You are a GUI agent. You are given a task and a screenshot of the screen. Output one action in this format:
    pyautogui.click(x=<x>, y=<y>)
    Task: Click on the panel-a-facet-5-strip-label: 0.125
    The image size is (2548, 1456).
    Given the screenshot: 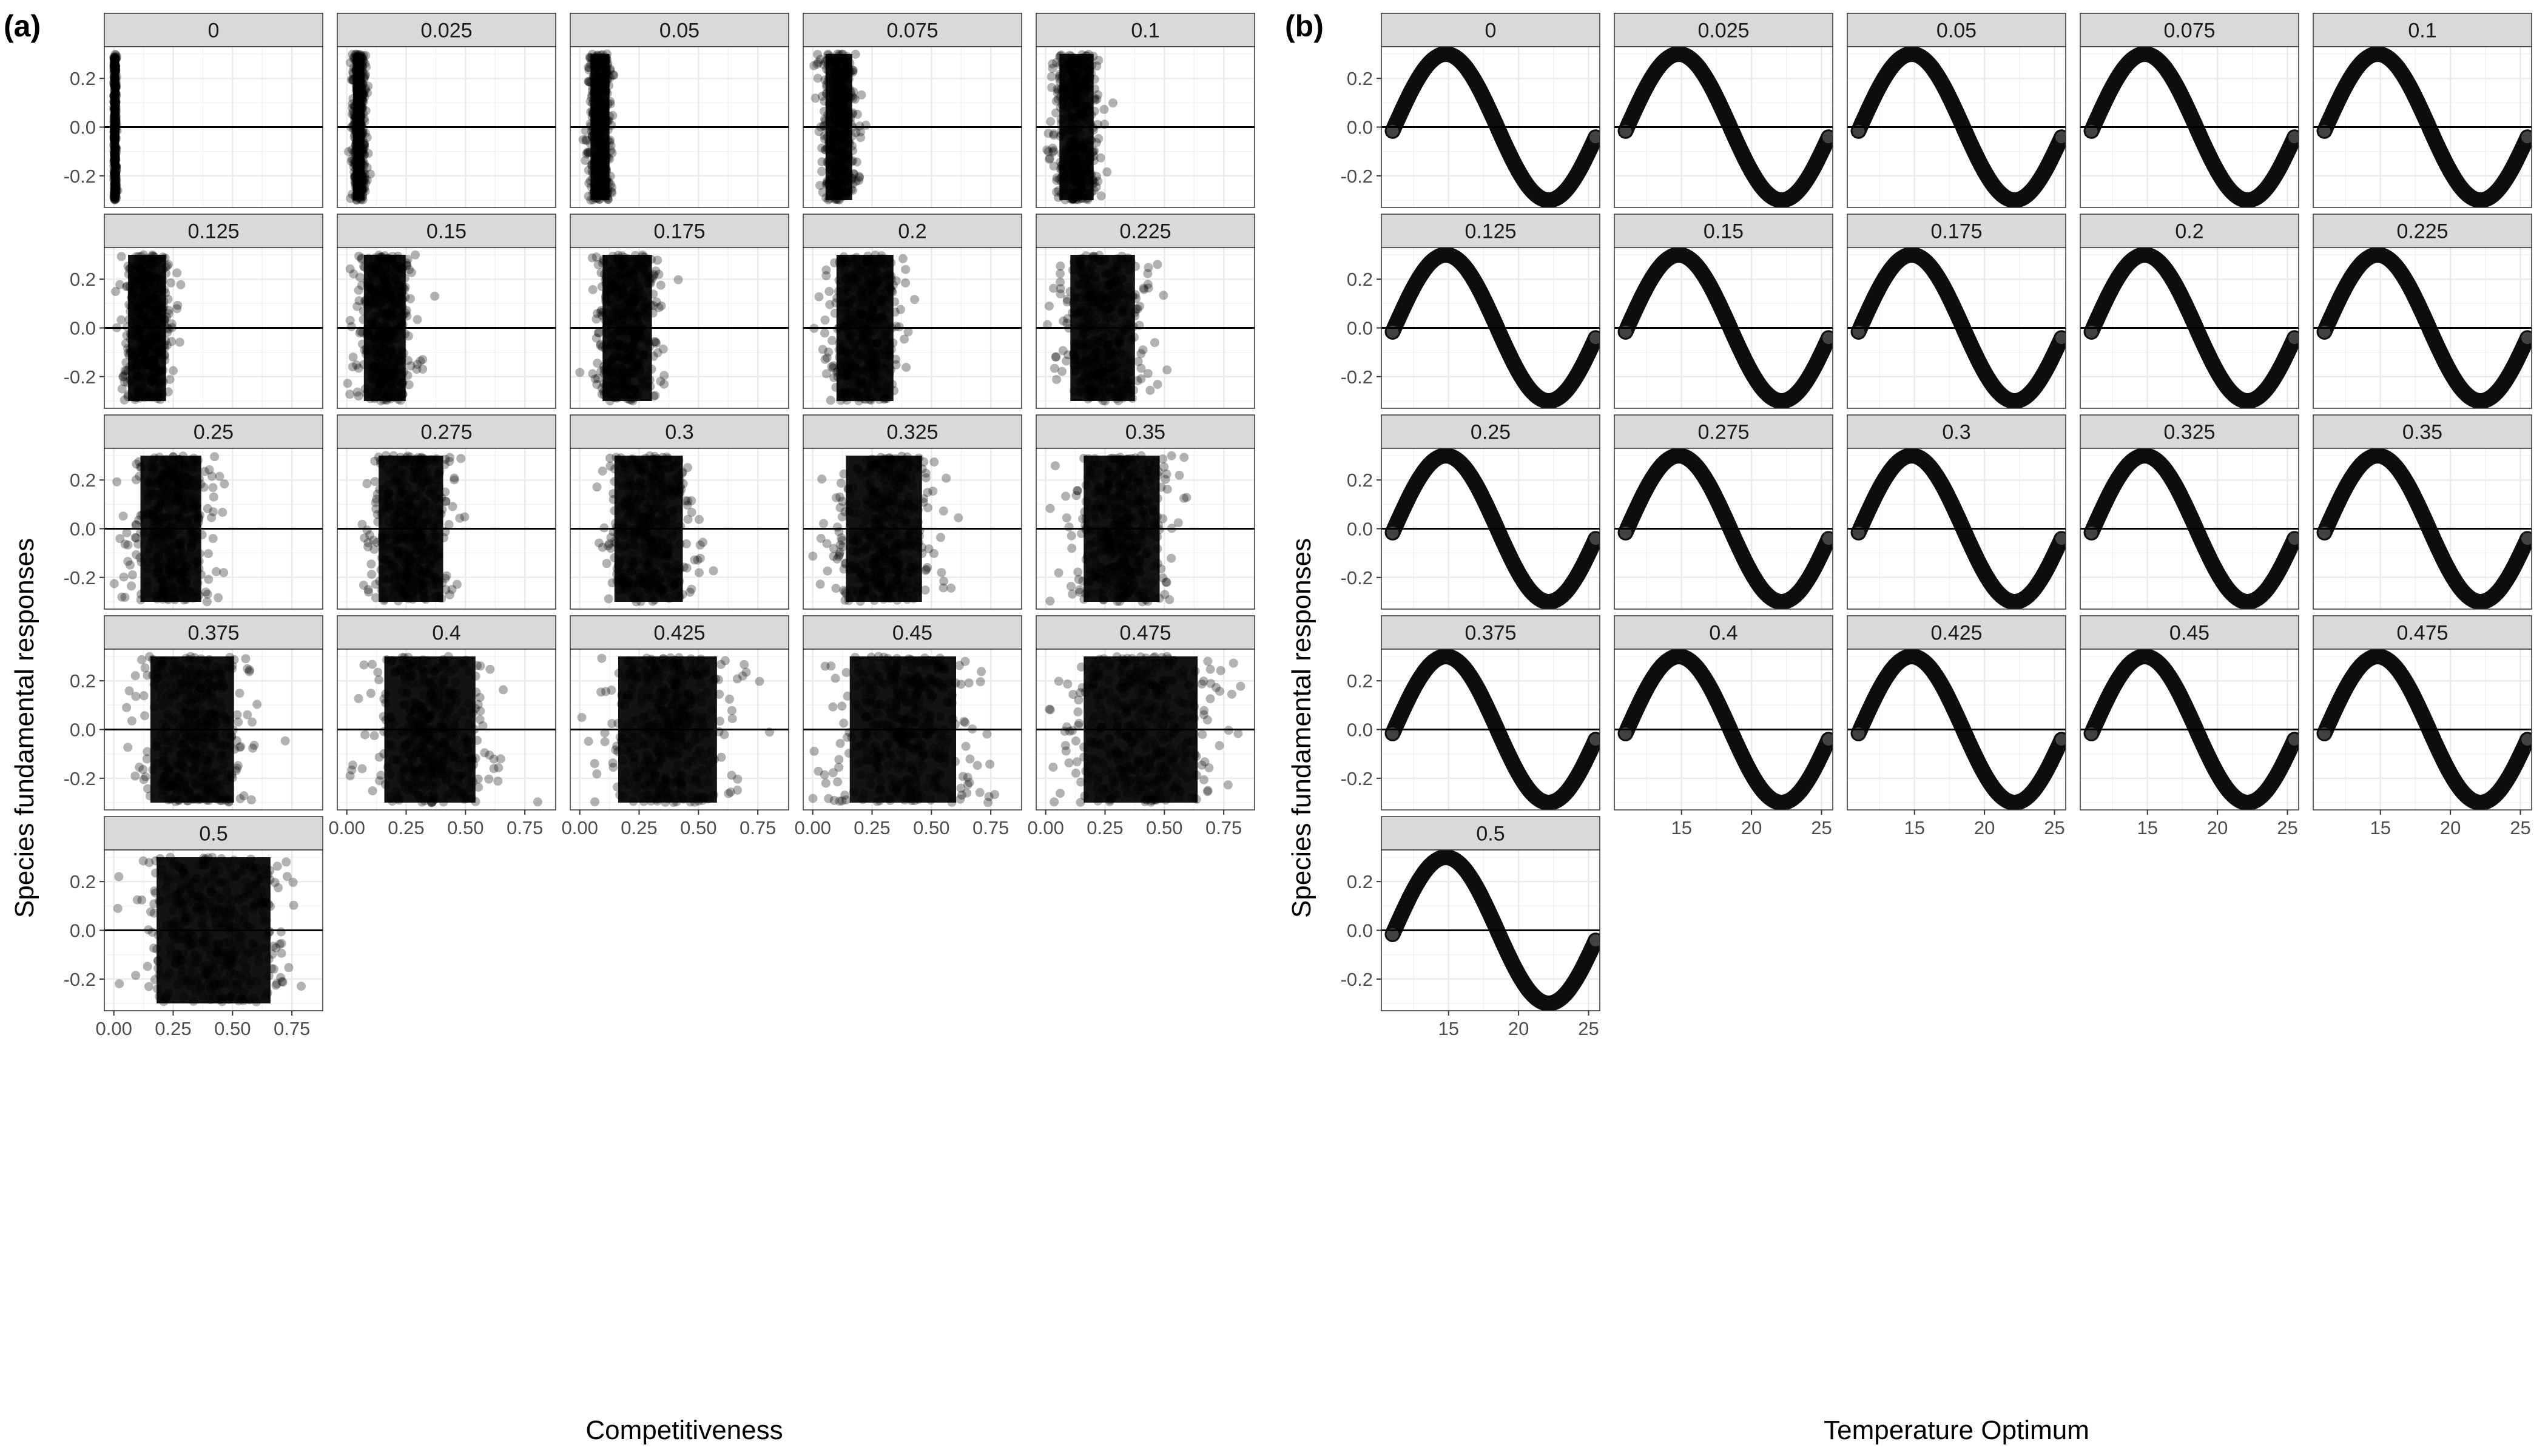 What is the action you would take?
    pyautogui.click(x=213, y=231)
    